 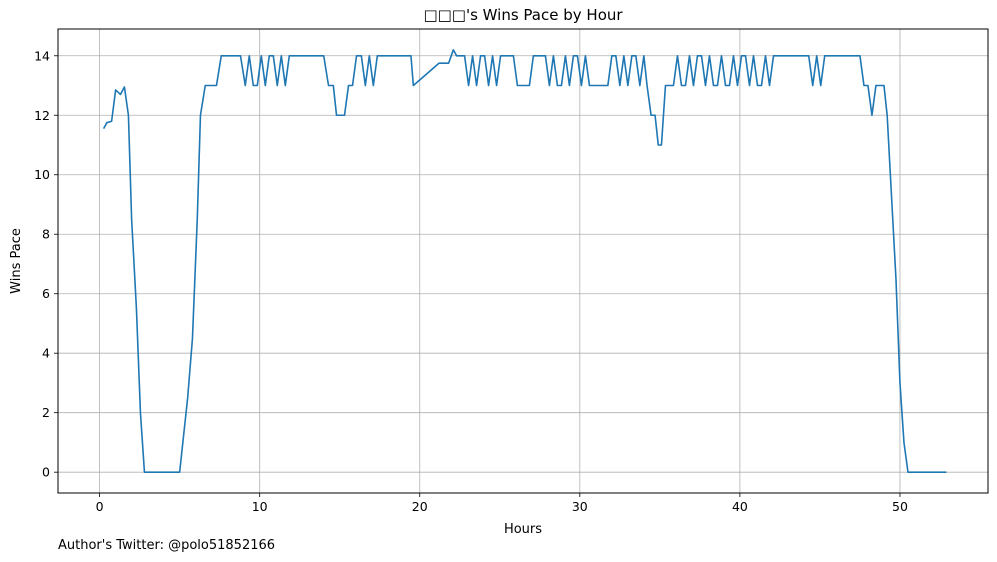 What do you see at coordinates (42, 174) in the screenshot?
I see `y-tick-label: 10` at bounding box center [42, 174].